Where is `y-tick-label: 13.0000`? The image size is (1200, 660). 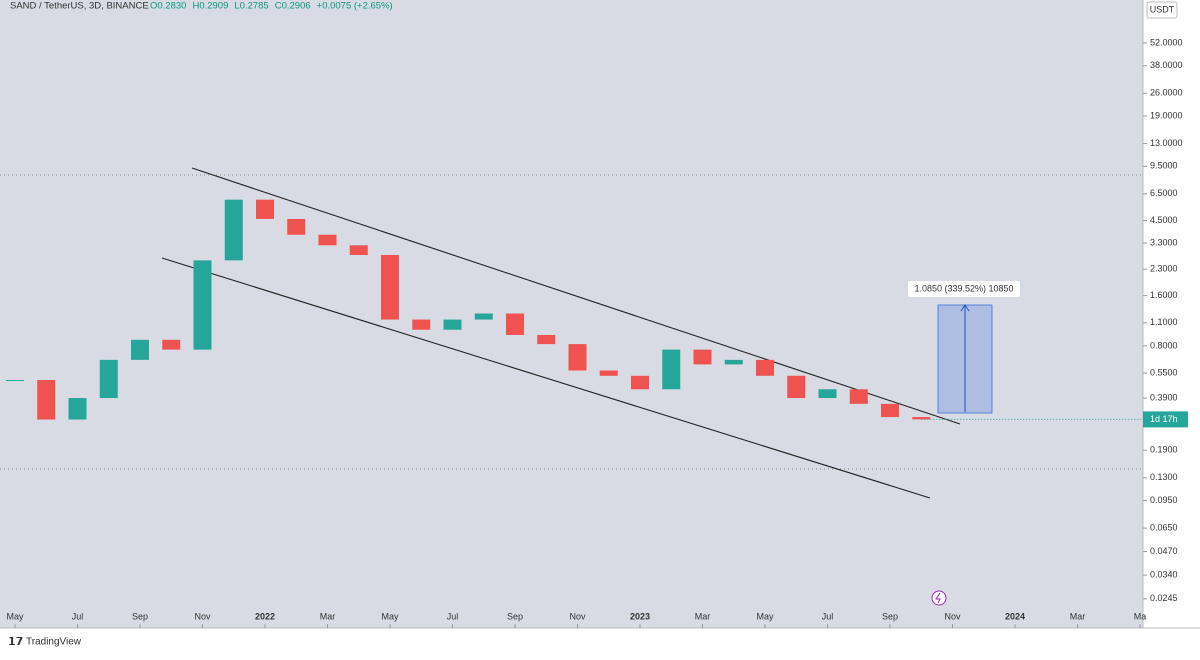
y-tick-label: 13.0000 is located at coordinates (1166, 143).